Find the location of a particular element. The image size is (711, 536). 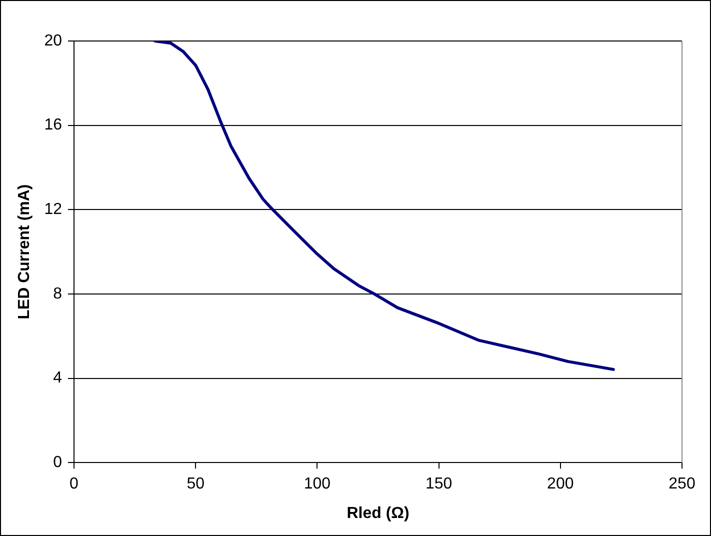

y-tick-label: 0 is located at coordinates (57, 463).